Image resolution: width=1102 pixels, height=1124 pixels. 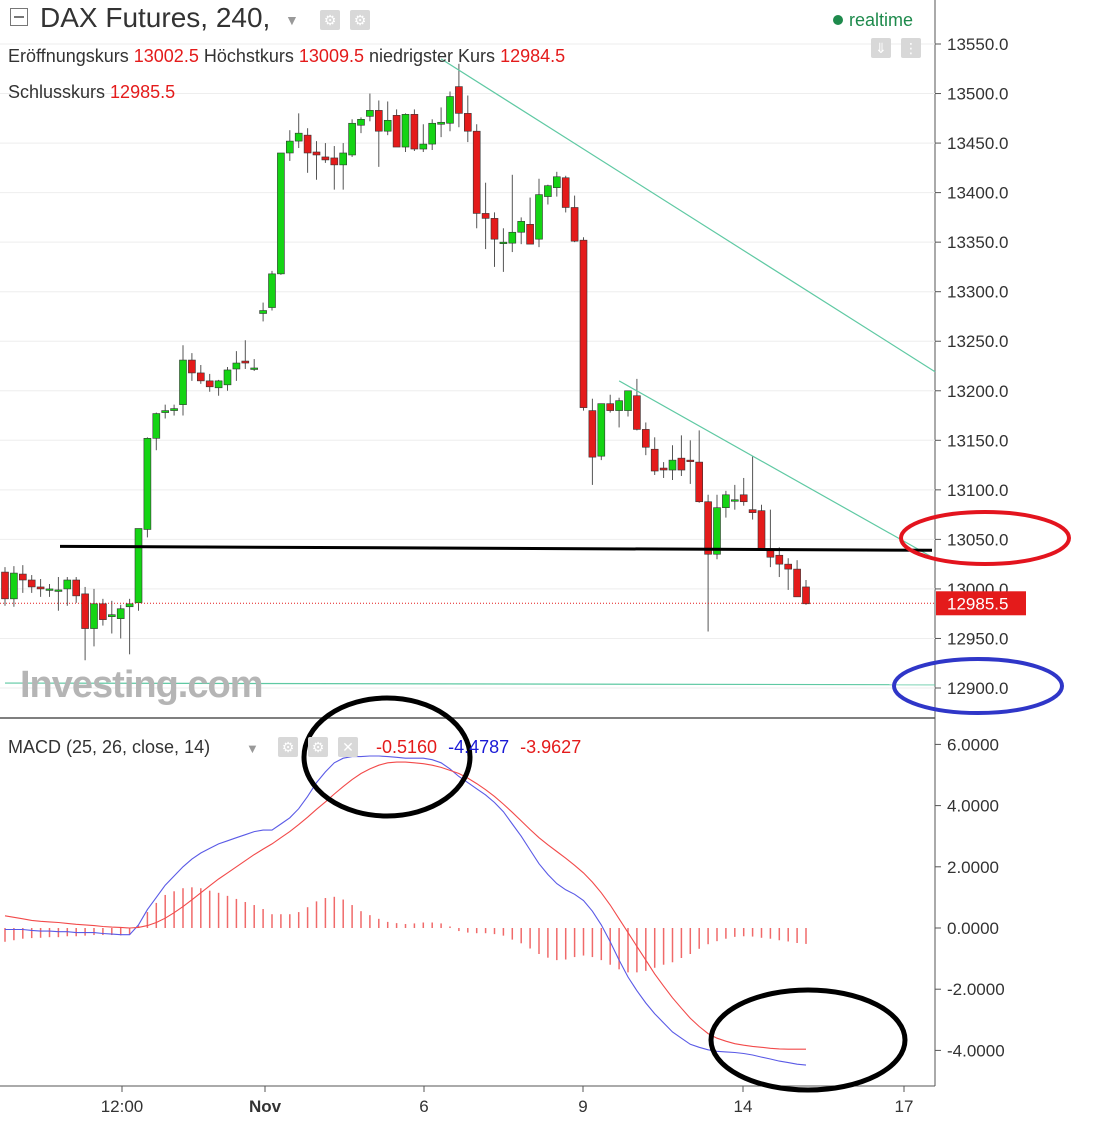 I want to click on macd-line-value: -4.4787, so click(x=479, y=747).